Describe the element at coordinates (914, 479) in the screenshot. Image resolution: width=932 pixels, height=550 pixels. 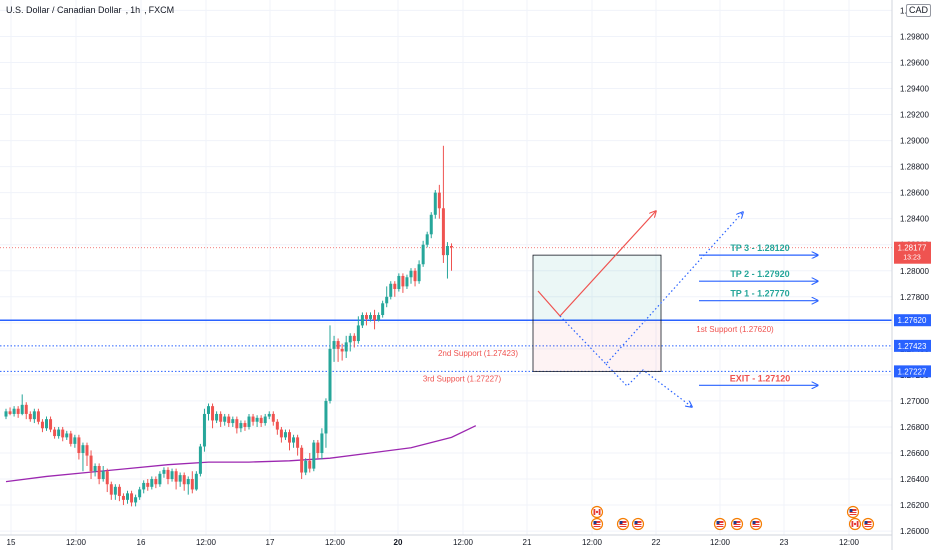
I see `y-tick-label: 1.26400` at that location.